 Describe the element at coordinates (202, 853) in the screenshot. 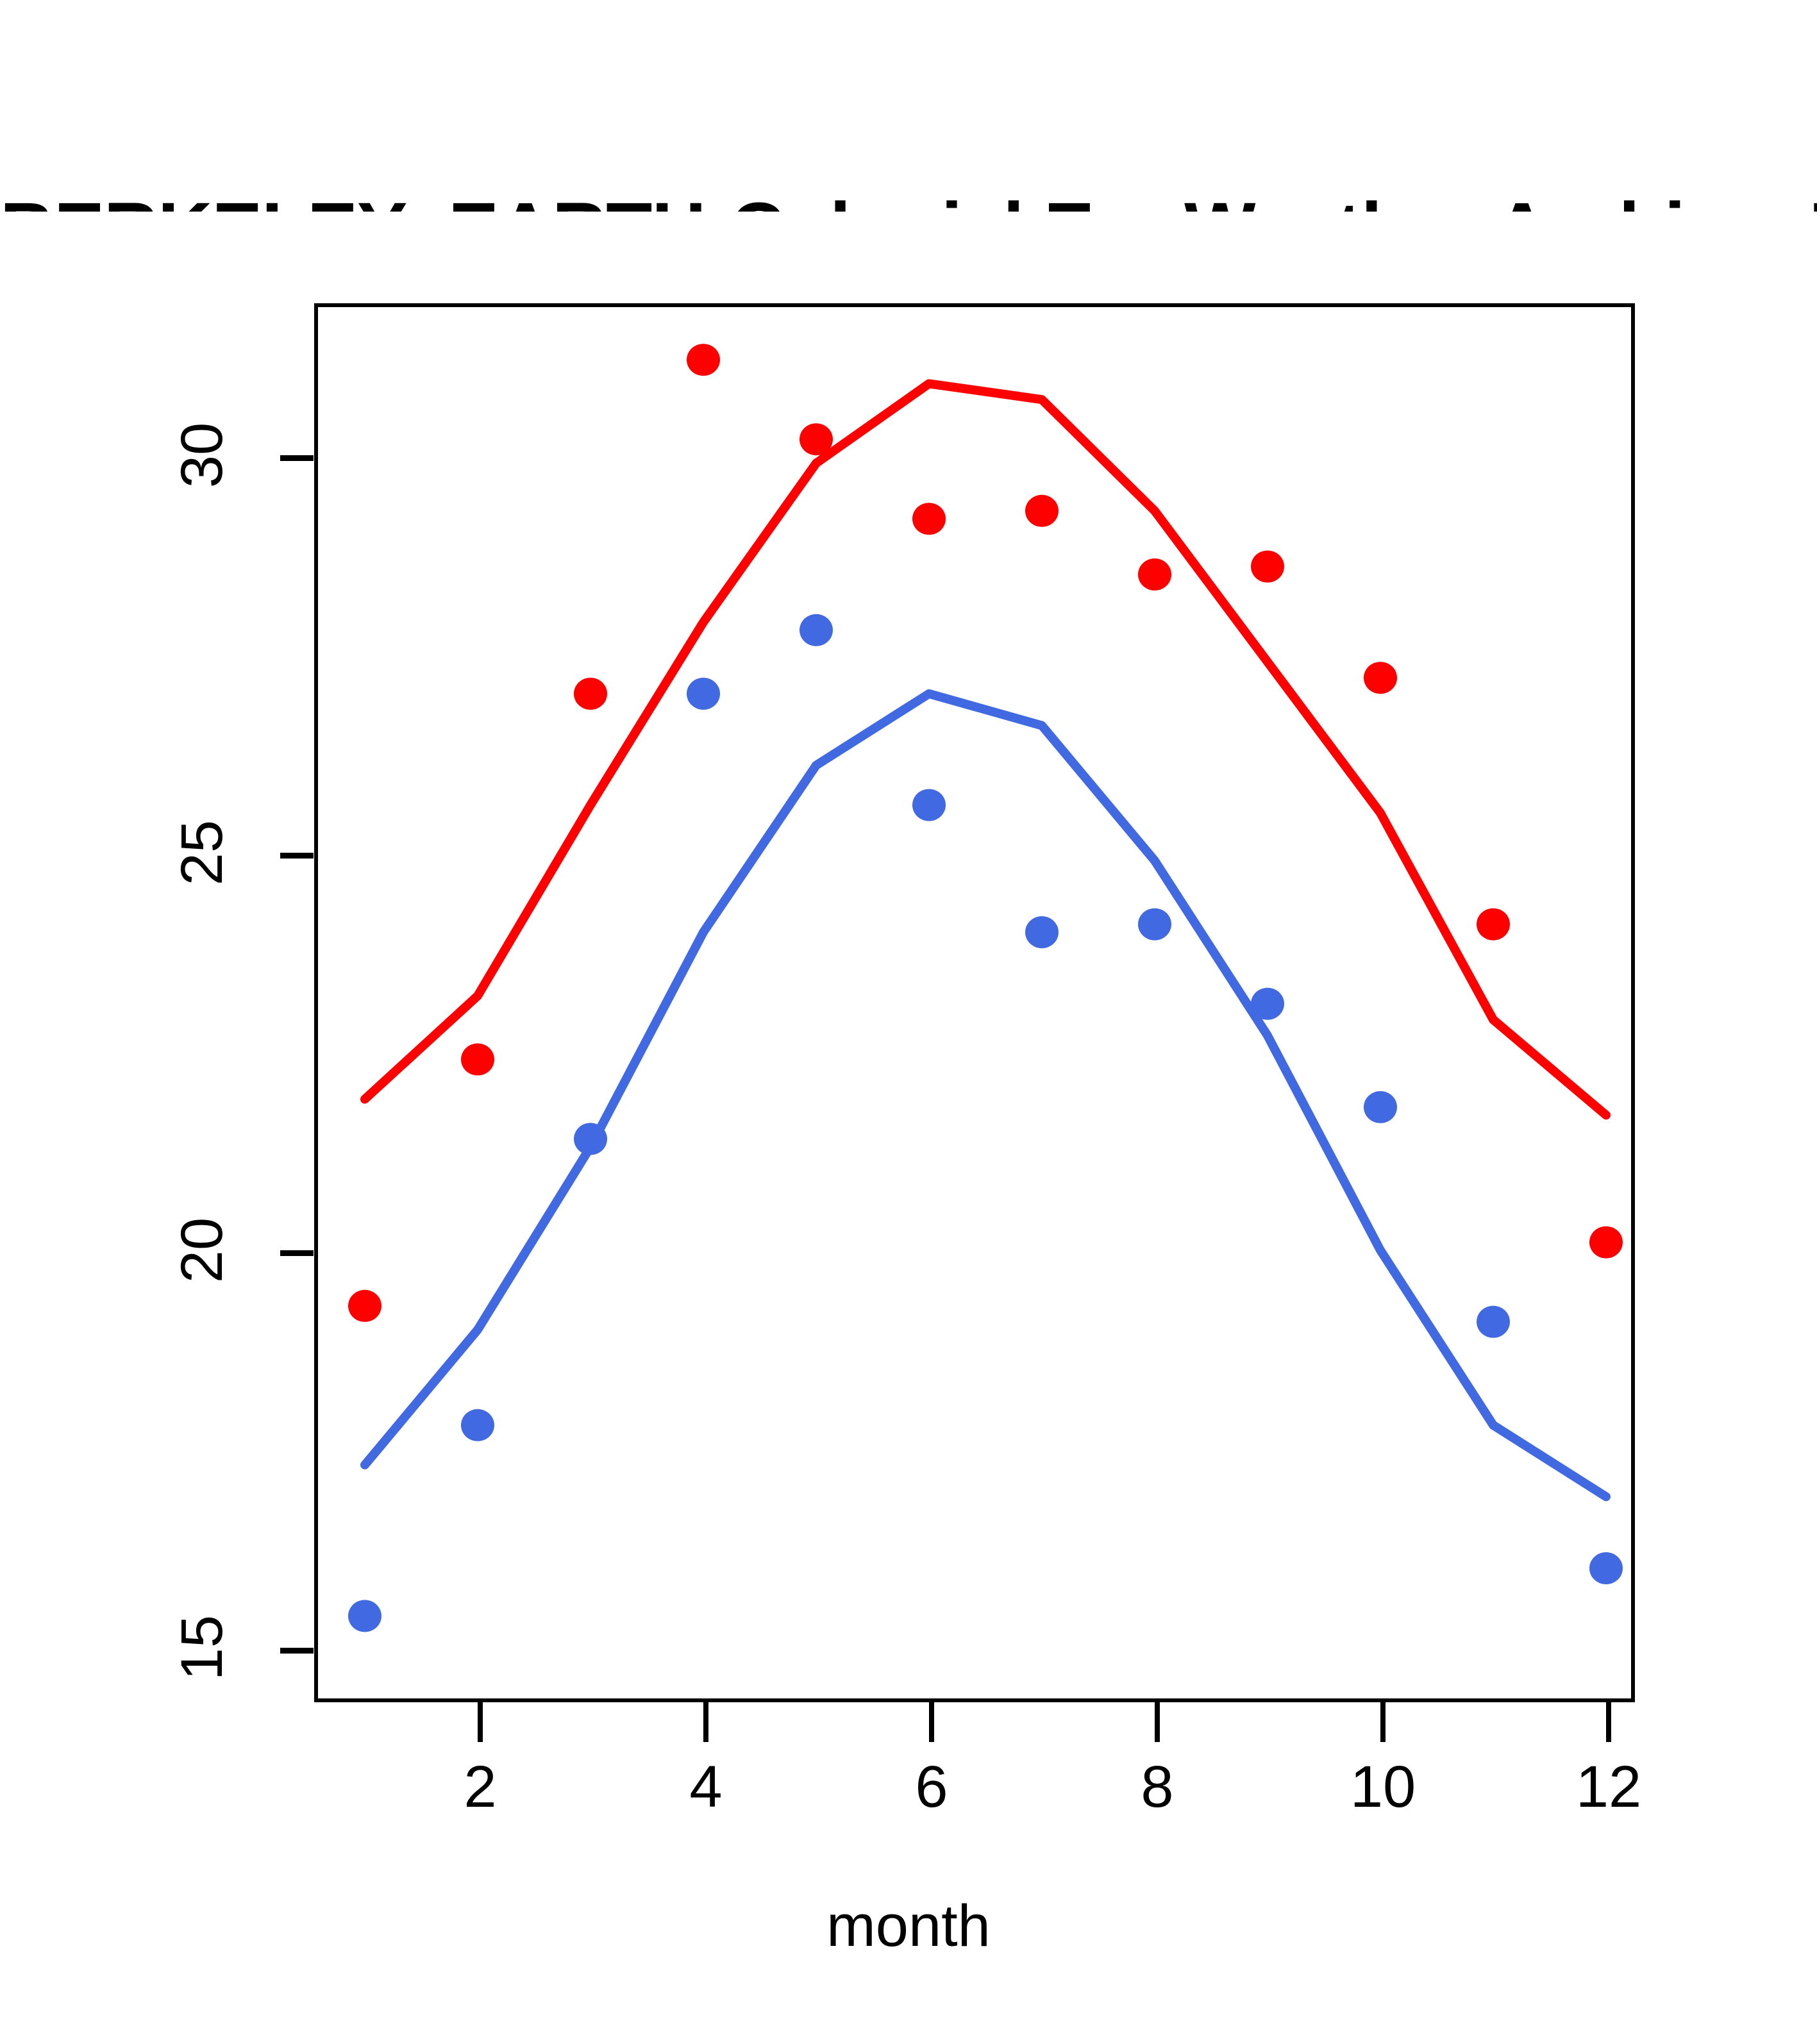

I see `y-tick-label-25: 25` at that location.